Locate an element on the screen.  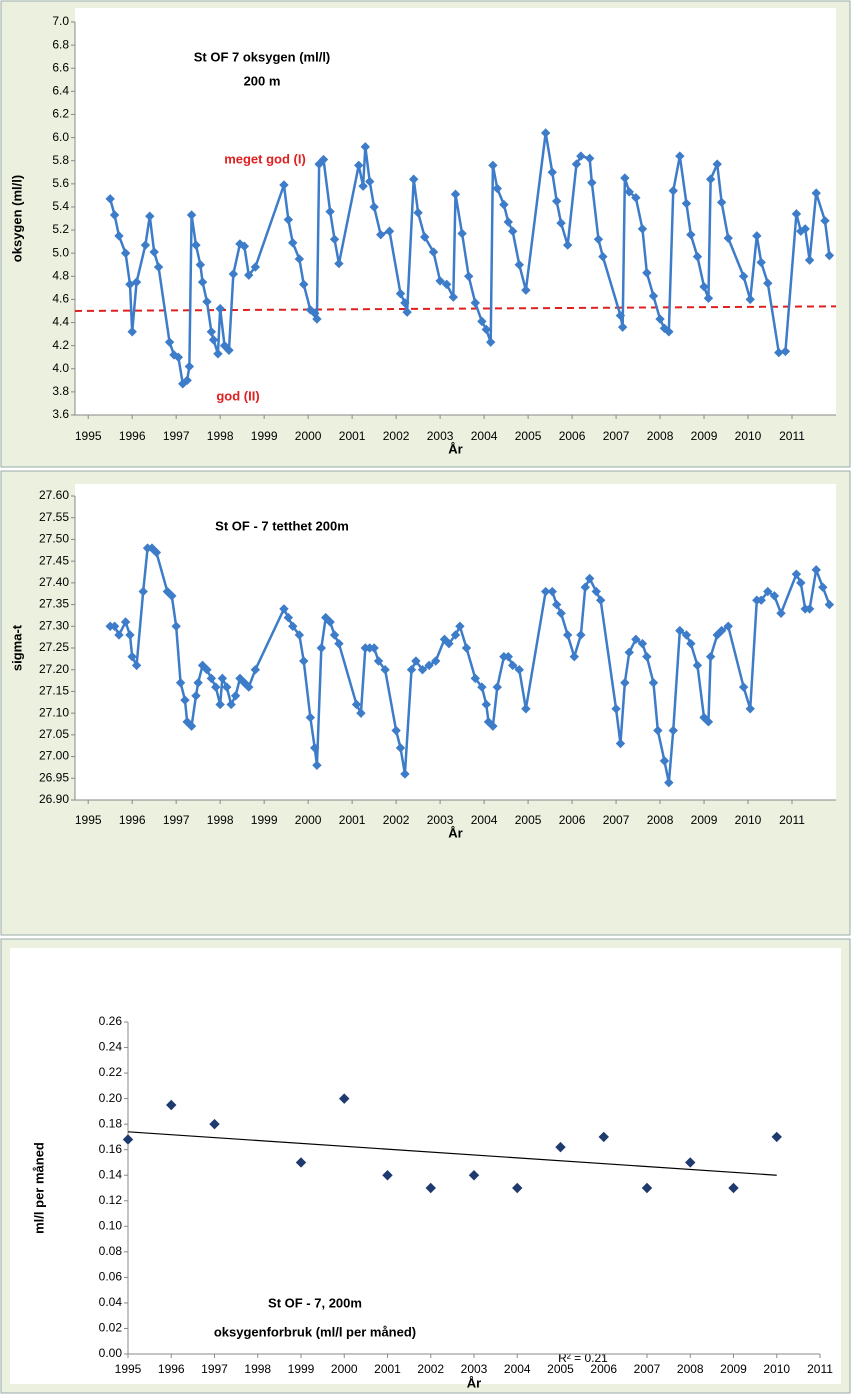
y-tick-label: 0.06 is located at coordinates (111, 1277).